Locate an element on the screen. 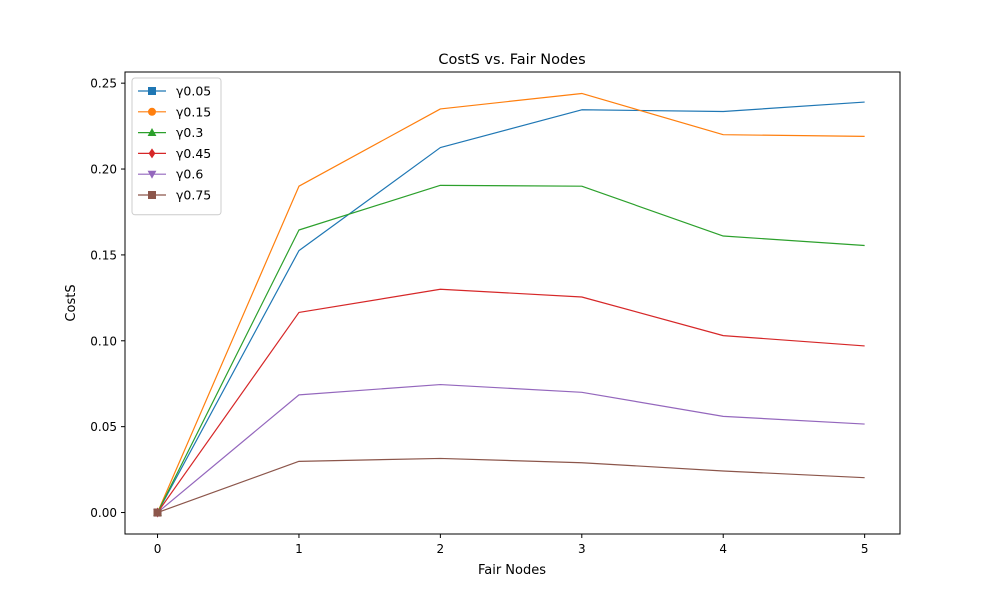 The image size is (1000, 604). y-tick-label: 0.15 is located at coordinates (103, 255).